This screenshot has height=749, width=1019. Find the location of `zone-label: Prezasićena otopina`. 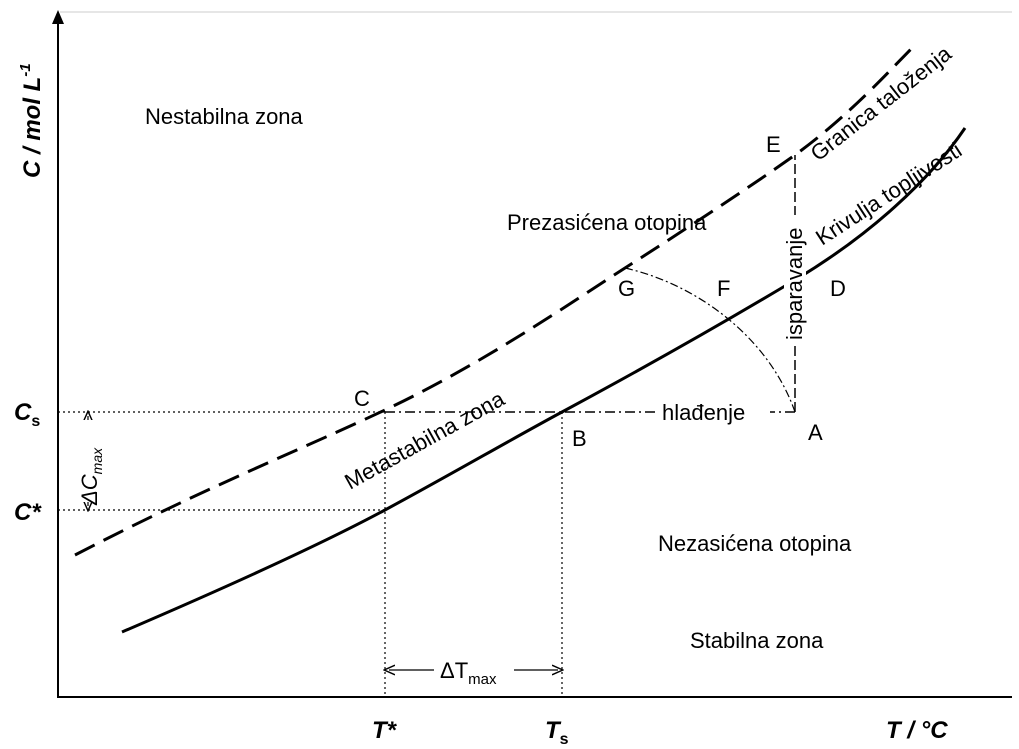

zone-label: Prezasićena otopina is located at coordinates (607, 222).